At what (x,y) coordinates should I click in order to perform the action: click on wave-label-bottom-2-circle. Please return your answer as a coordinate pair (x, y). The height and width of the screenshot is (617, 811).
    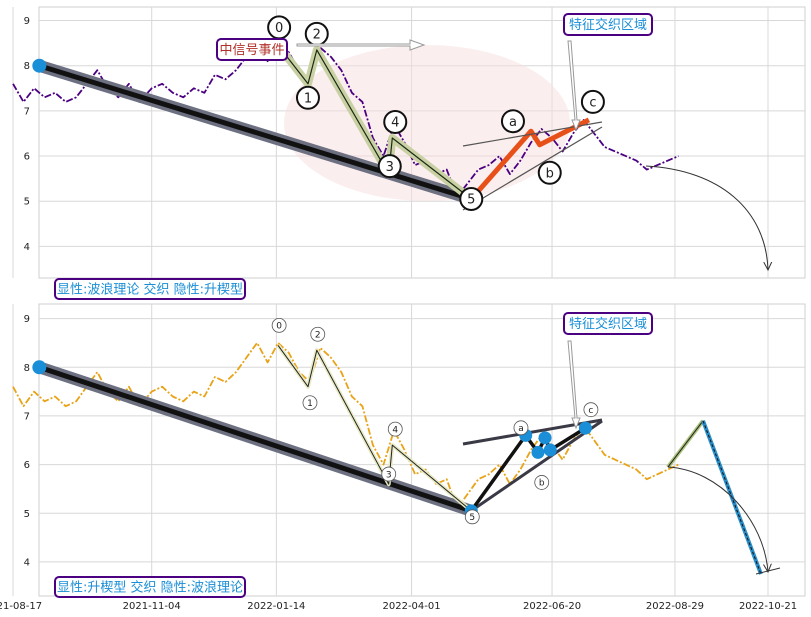
    Looking at the image, I should click on (310, 403).